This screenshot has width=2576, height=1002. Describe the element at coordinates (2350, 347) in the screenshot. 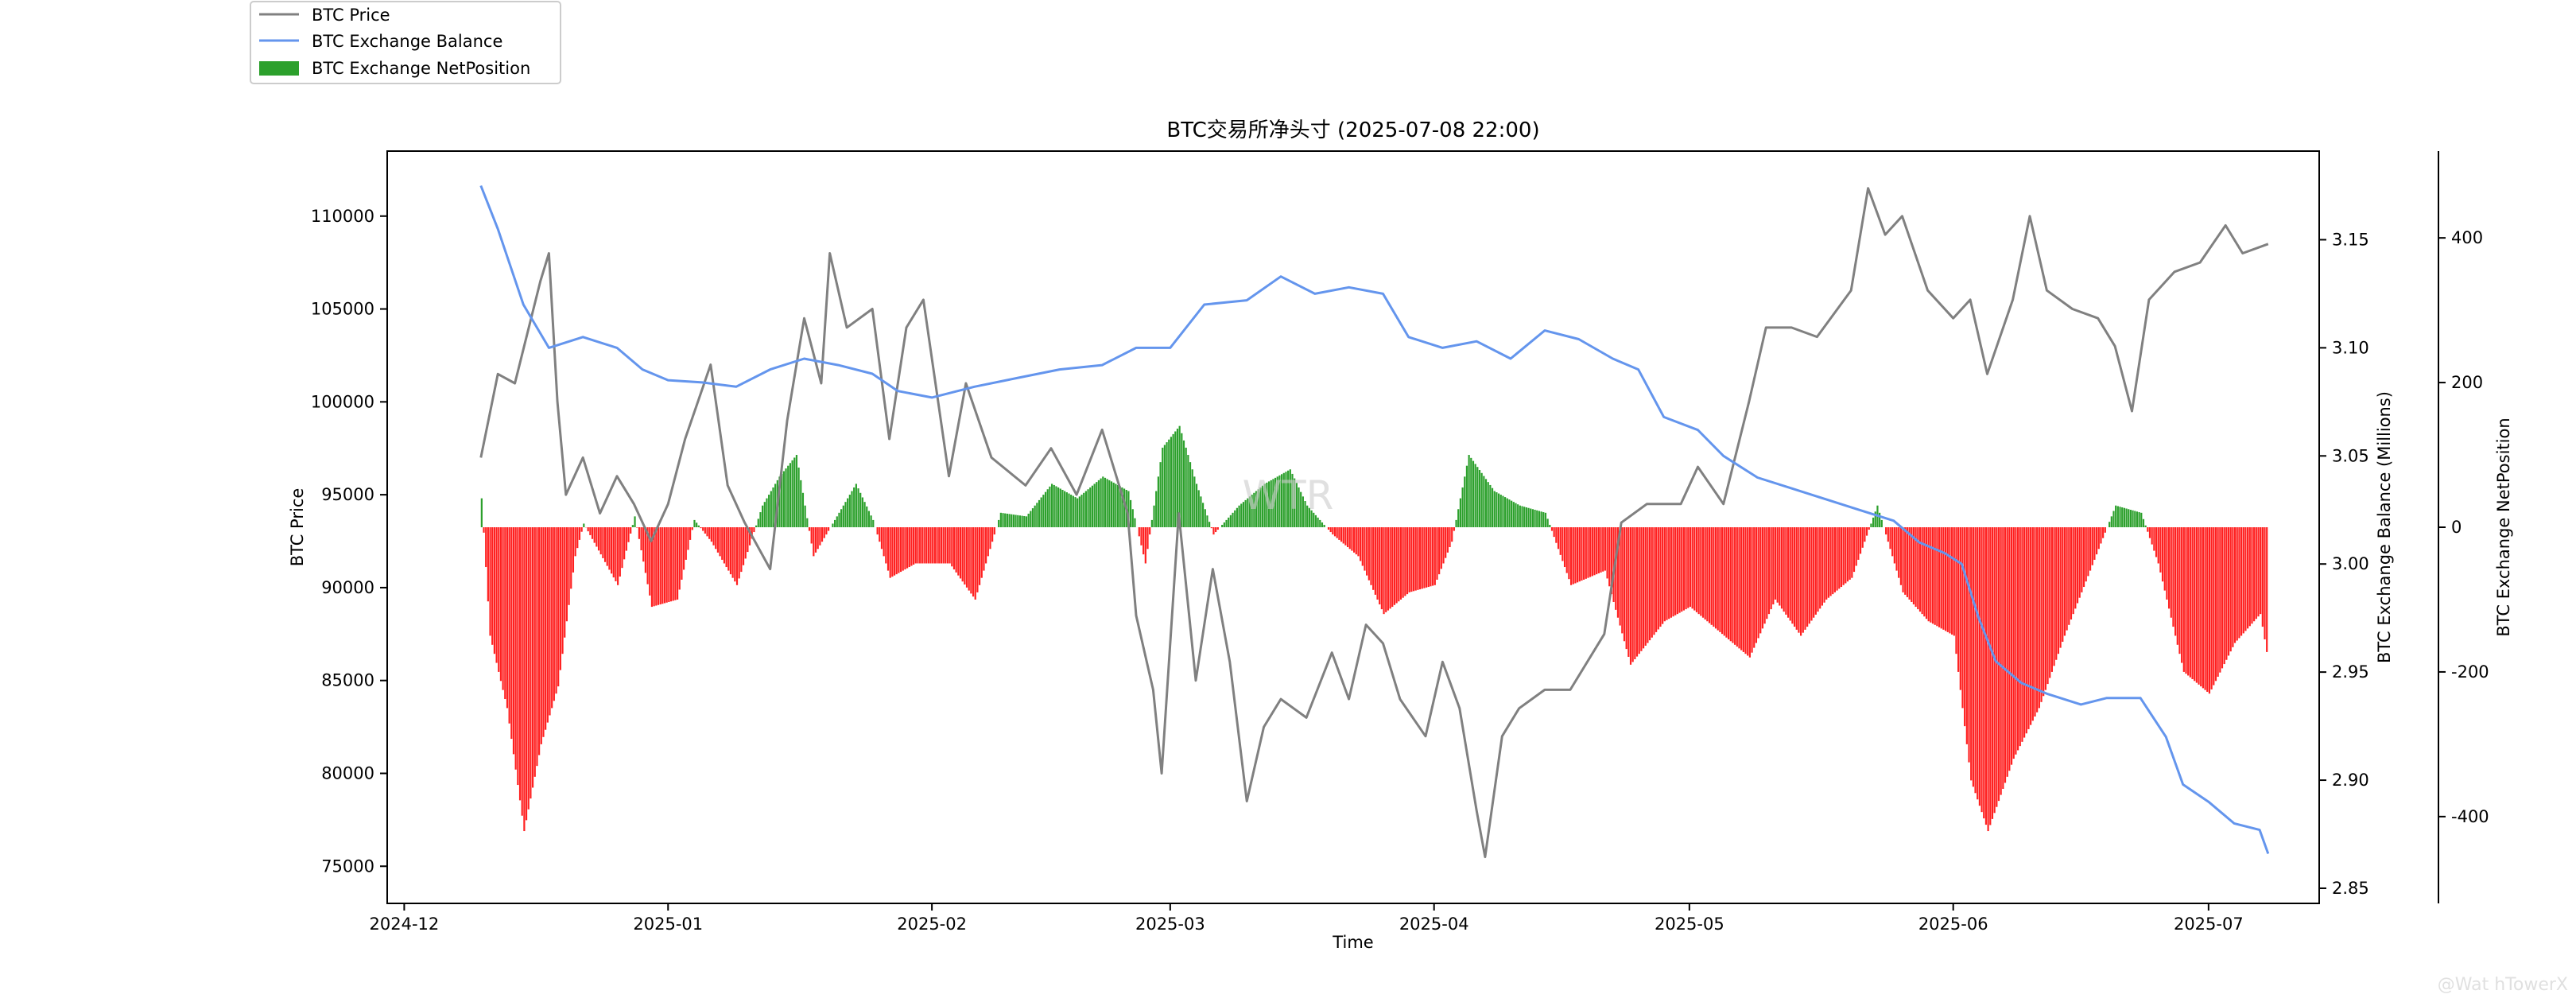

I see `y-right-tick-label: 3.10` at that location.